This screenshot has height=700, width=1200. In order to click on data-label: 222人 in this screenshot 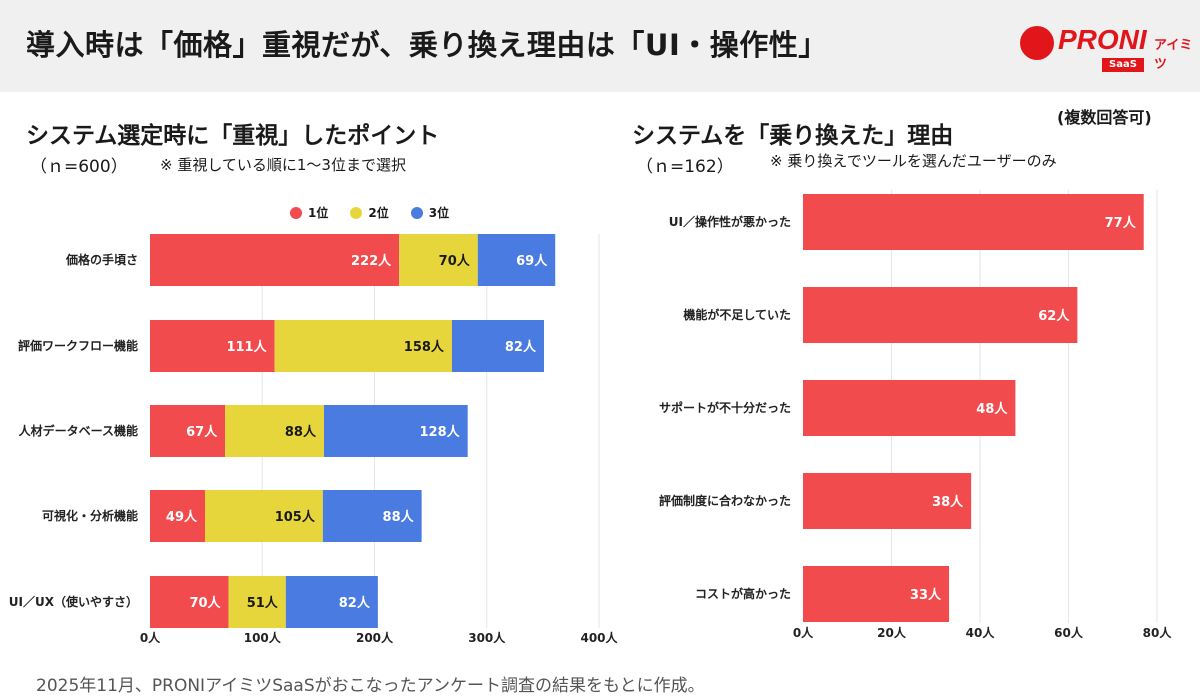, I will do `click(371, 261)`.